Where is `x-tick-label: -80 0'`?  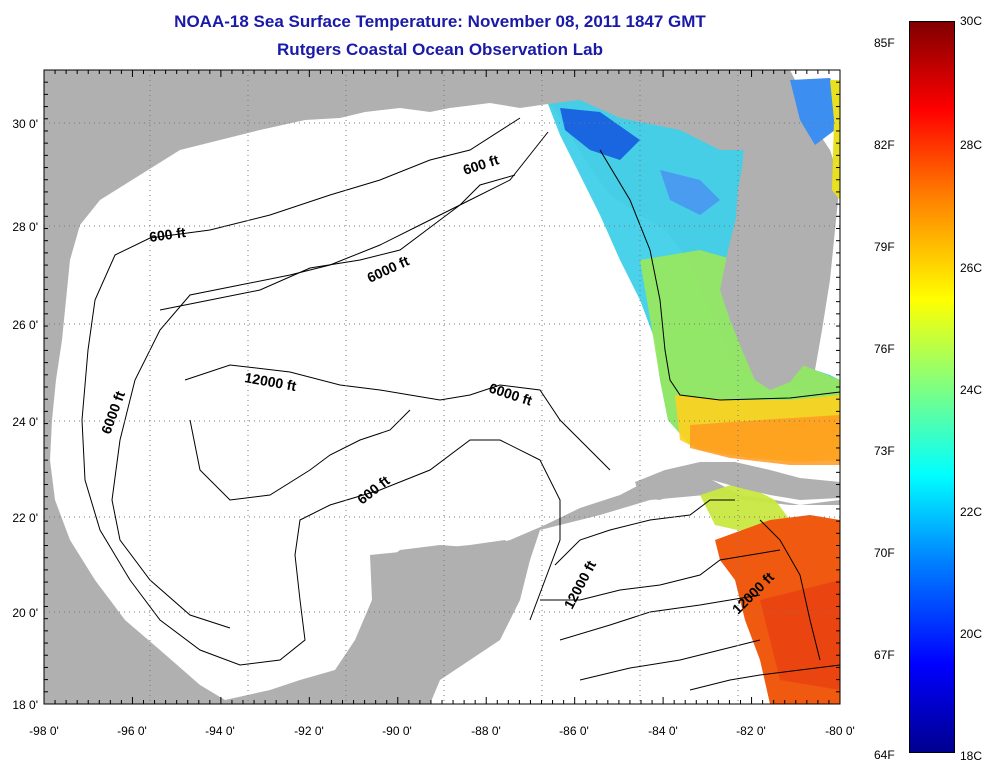 x-tick-label: -80 0' is located at coordinates (840, 731).